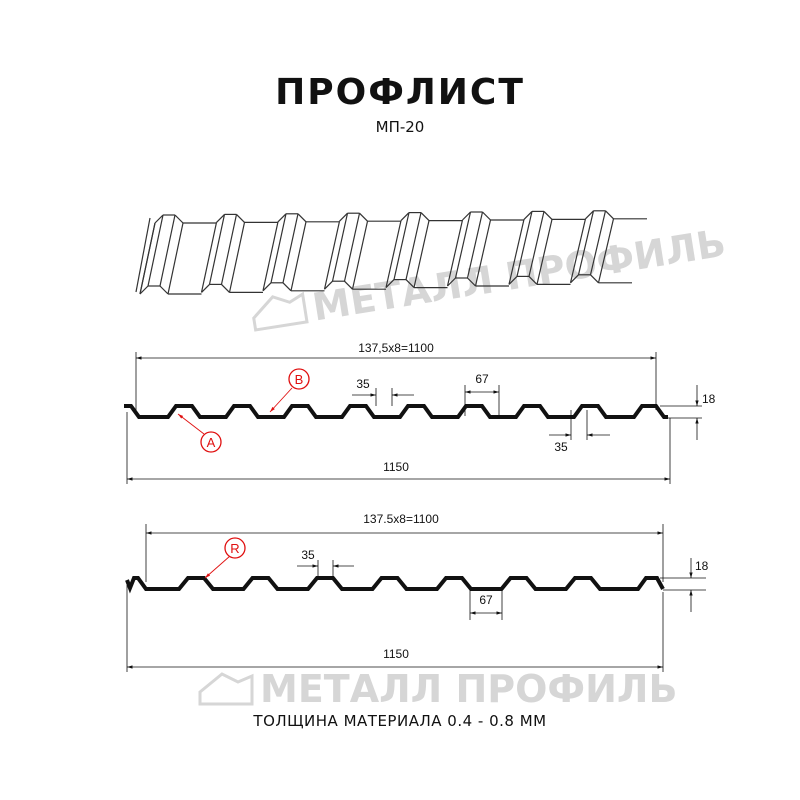  I want to click on crest-width-label-bottom: 35, so click(561, 447).